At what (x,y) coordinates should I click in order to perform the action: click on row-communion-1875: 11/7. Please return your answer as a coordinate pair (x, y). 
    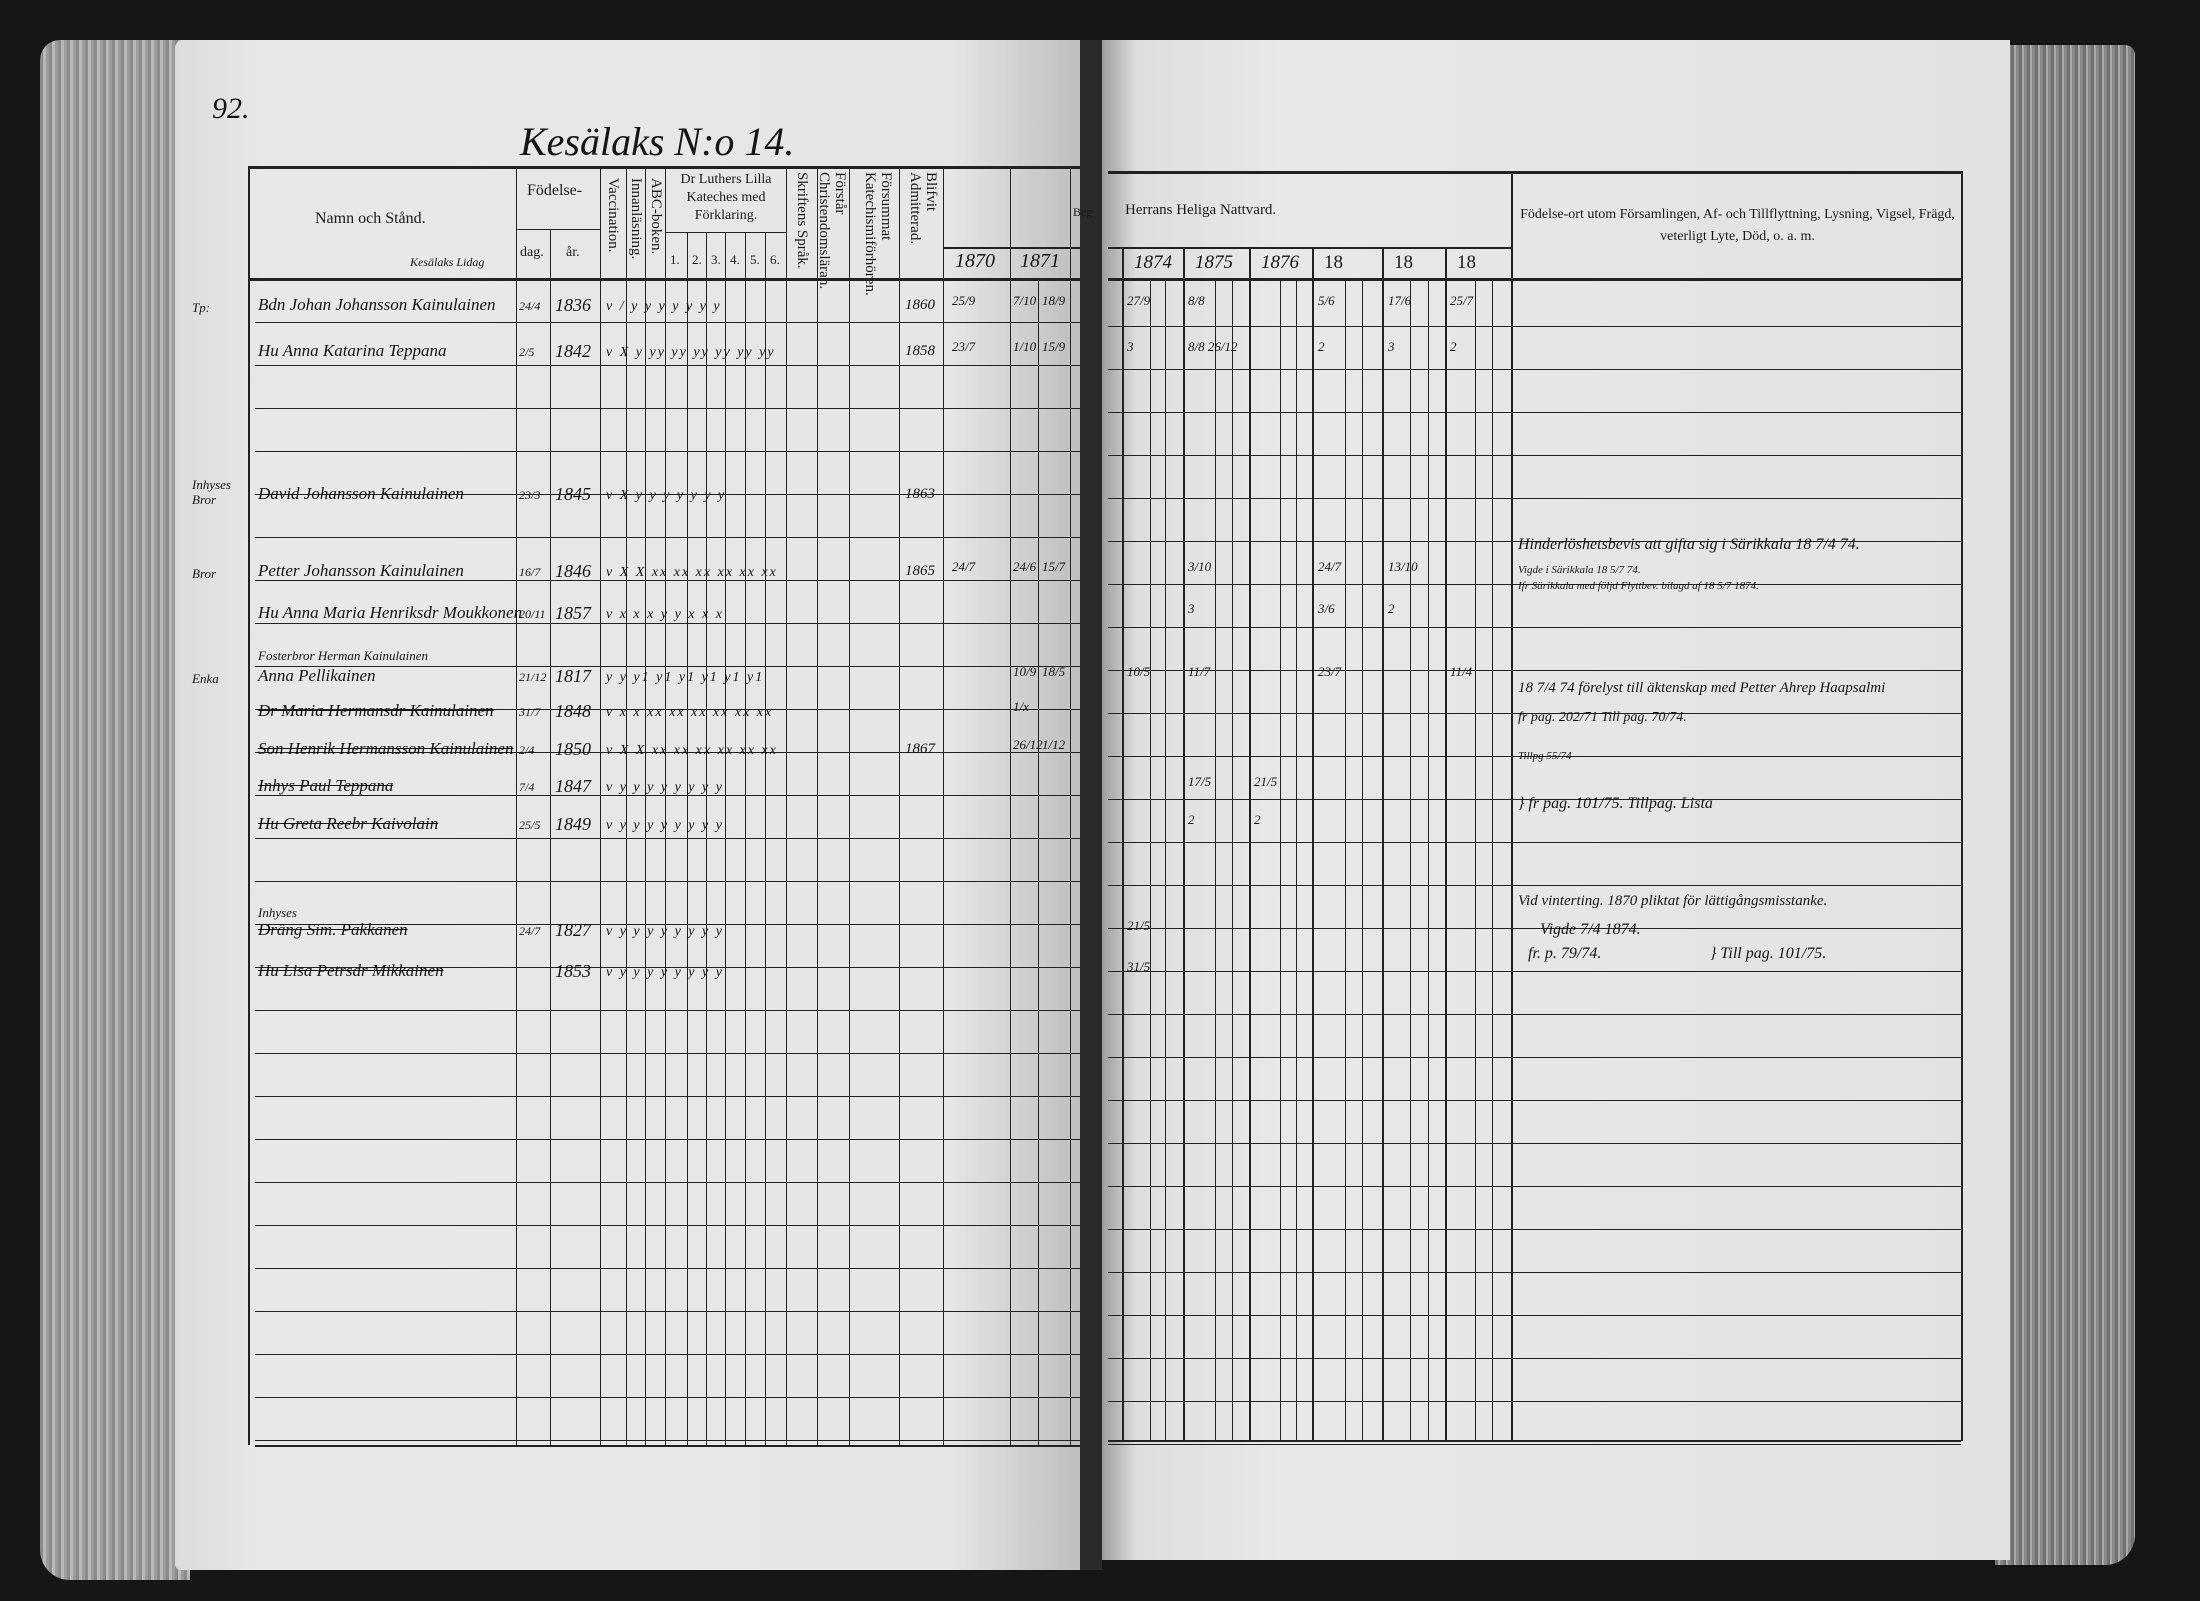
    Looking at the image, I should click on (1199, 671).